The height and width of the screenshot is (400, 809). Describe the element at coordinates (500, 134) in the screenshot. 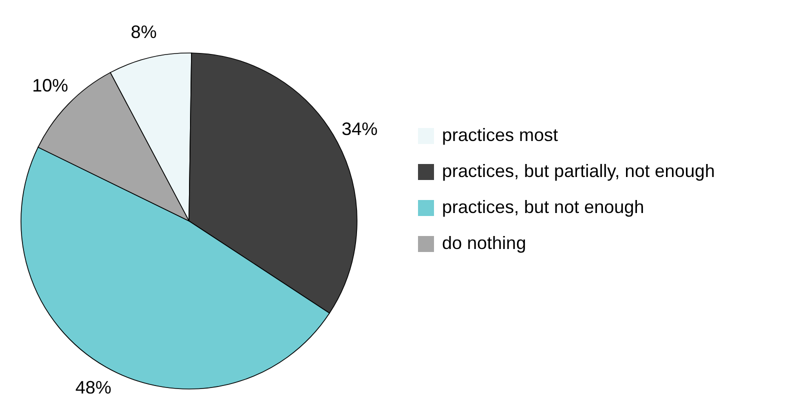

I see `legend-label: practices most` at that location.